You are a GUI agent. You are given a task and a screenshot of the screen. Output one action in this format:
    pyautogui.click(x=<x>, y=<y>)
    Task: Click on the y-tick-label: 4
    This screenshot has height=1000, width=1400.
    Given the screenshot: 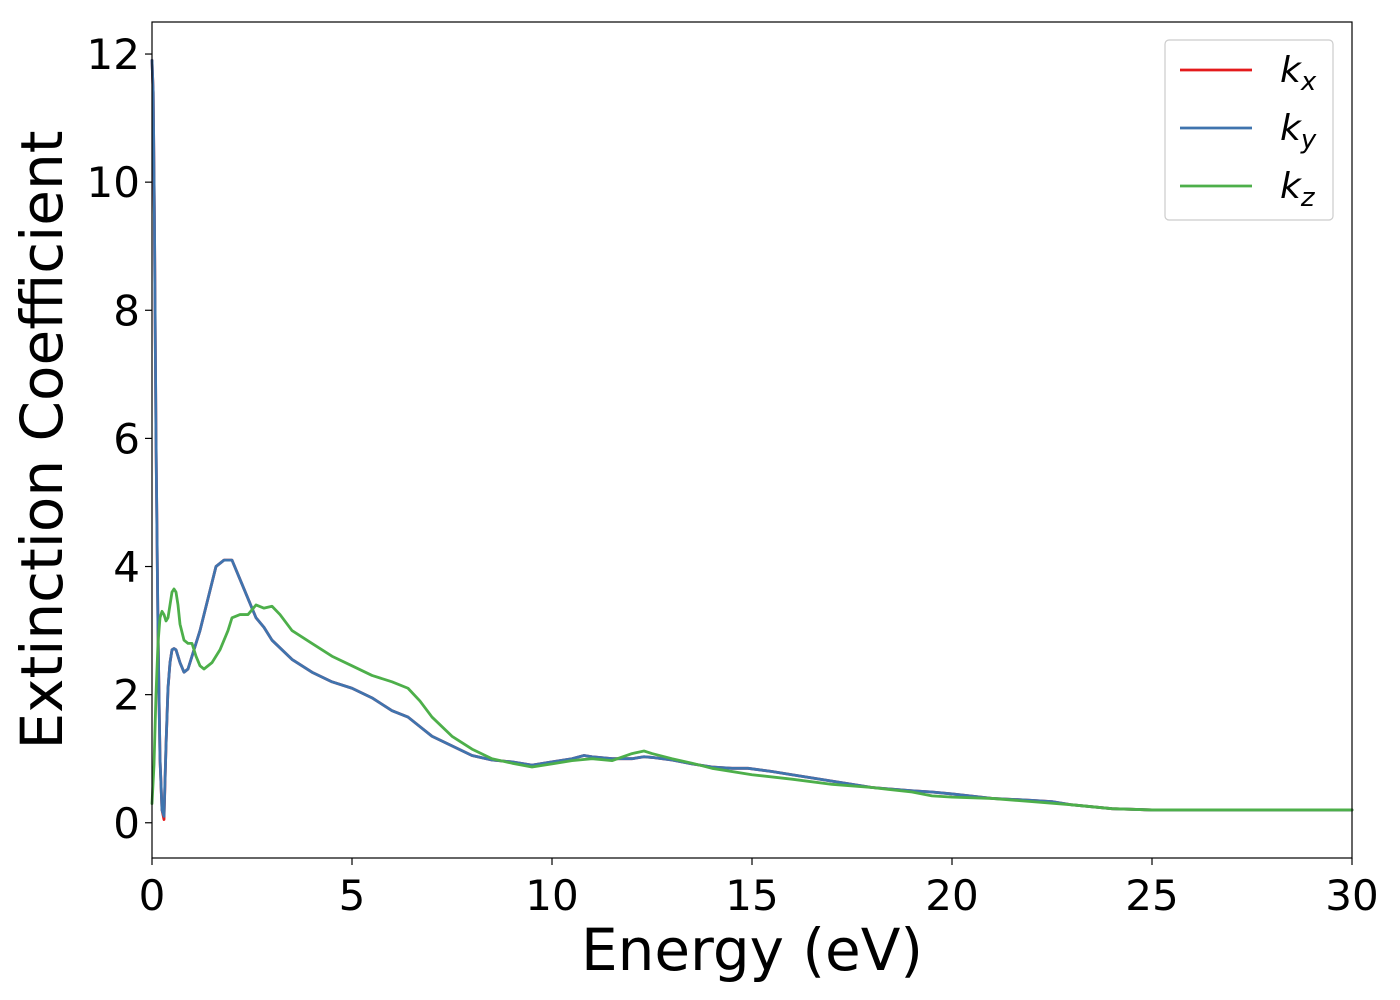 What is the action you would take?
    pyautogui.click(x=126, y=567)
    